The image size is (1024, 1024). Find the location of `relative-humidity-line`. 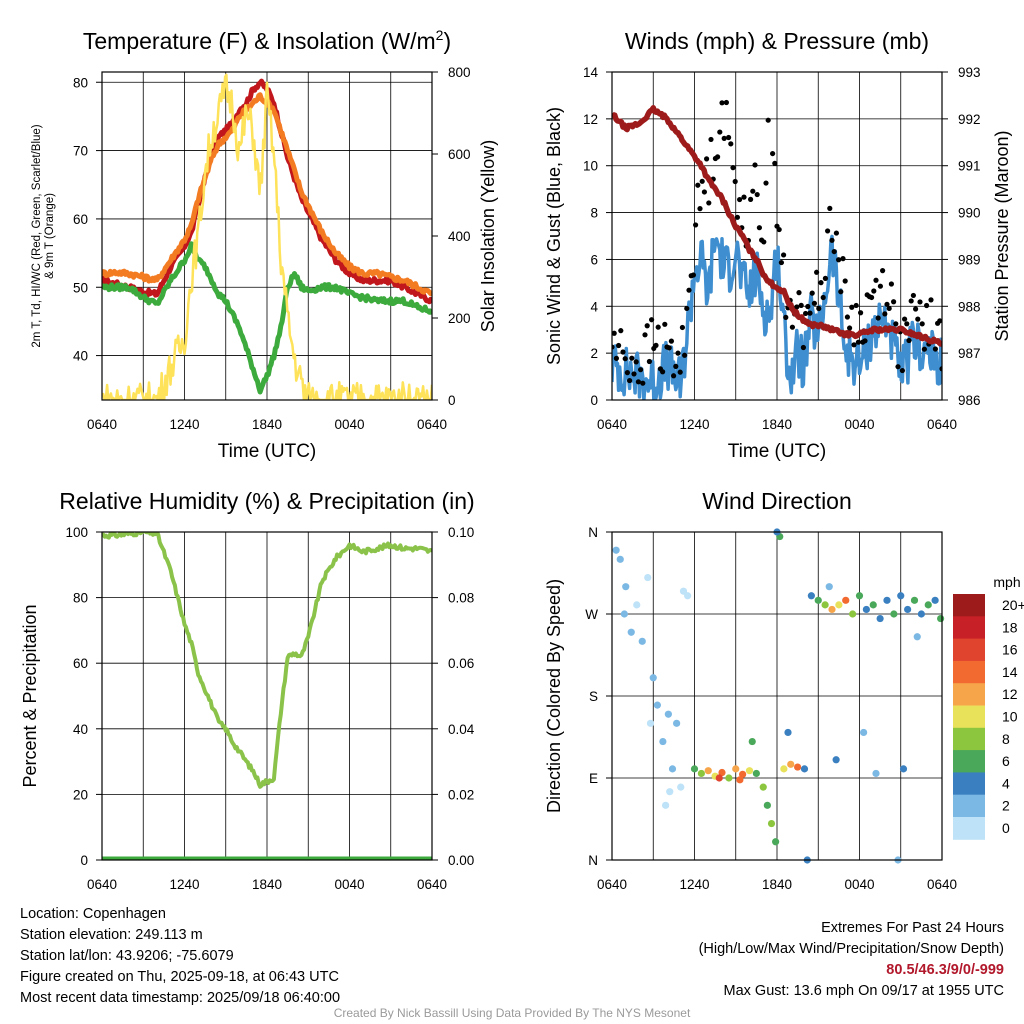

relative-humidity-line is located at coordinates (267, 660).